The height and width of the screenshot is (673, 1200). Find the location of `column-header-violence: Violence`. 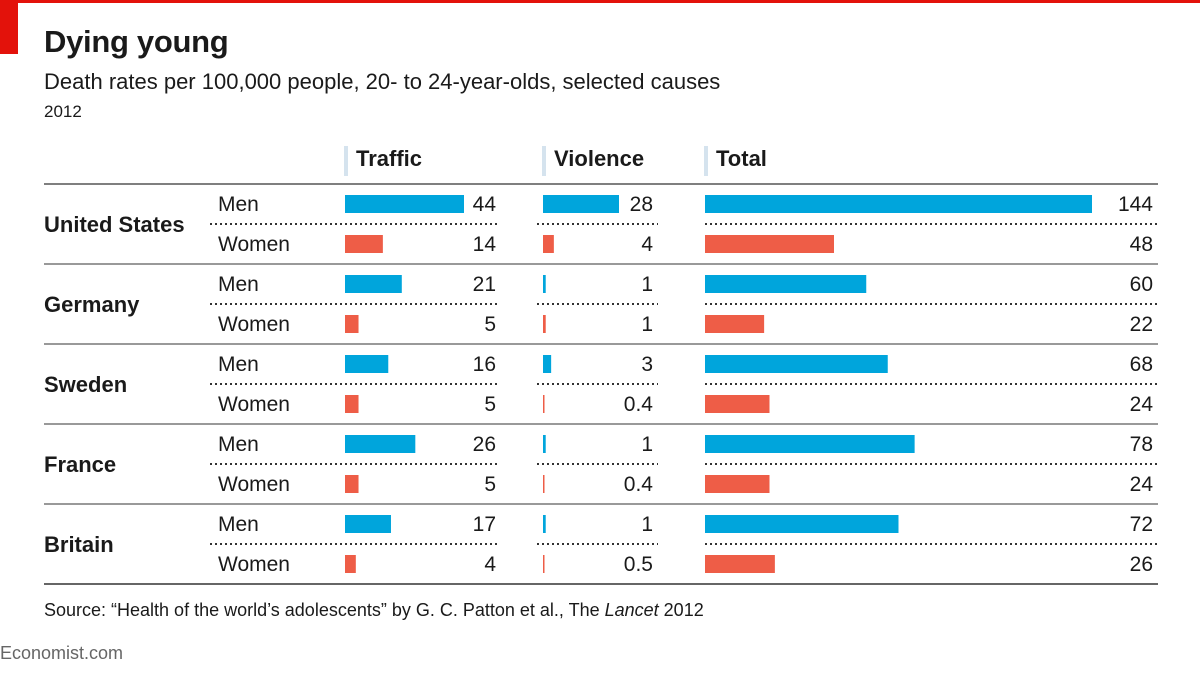

column-header-violence: Violence is located at coordinates (593, 161).